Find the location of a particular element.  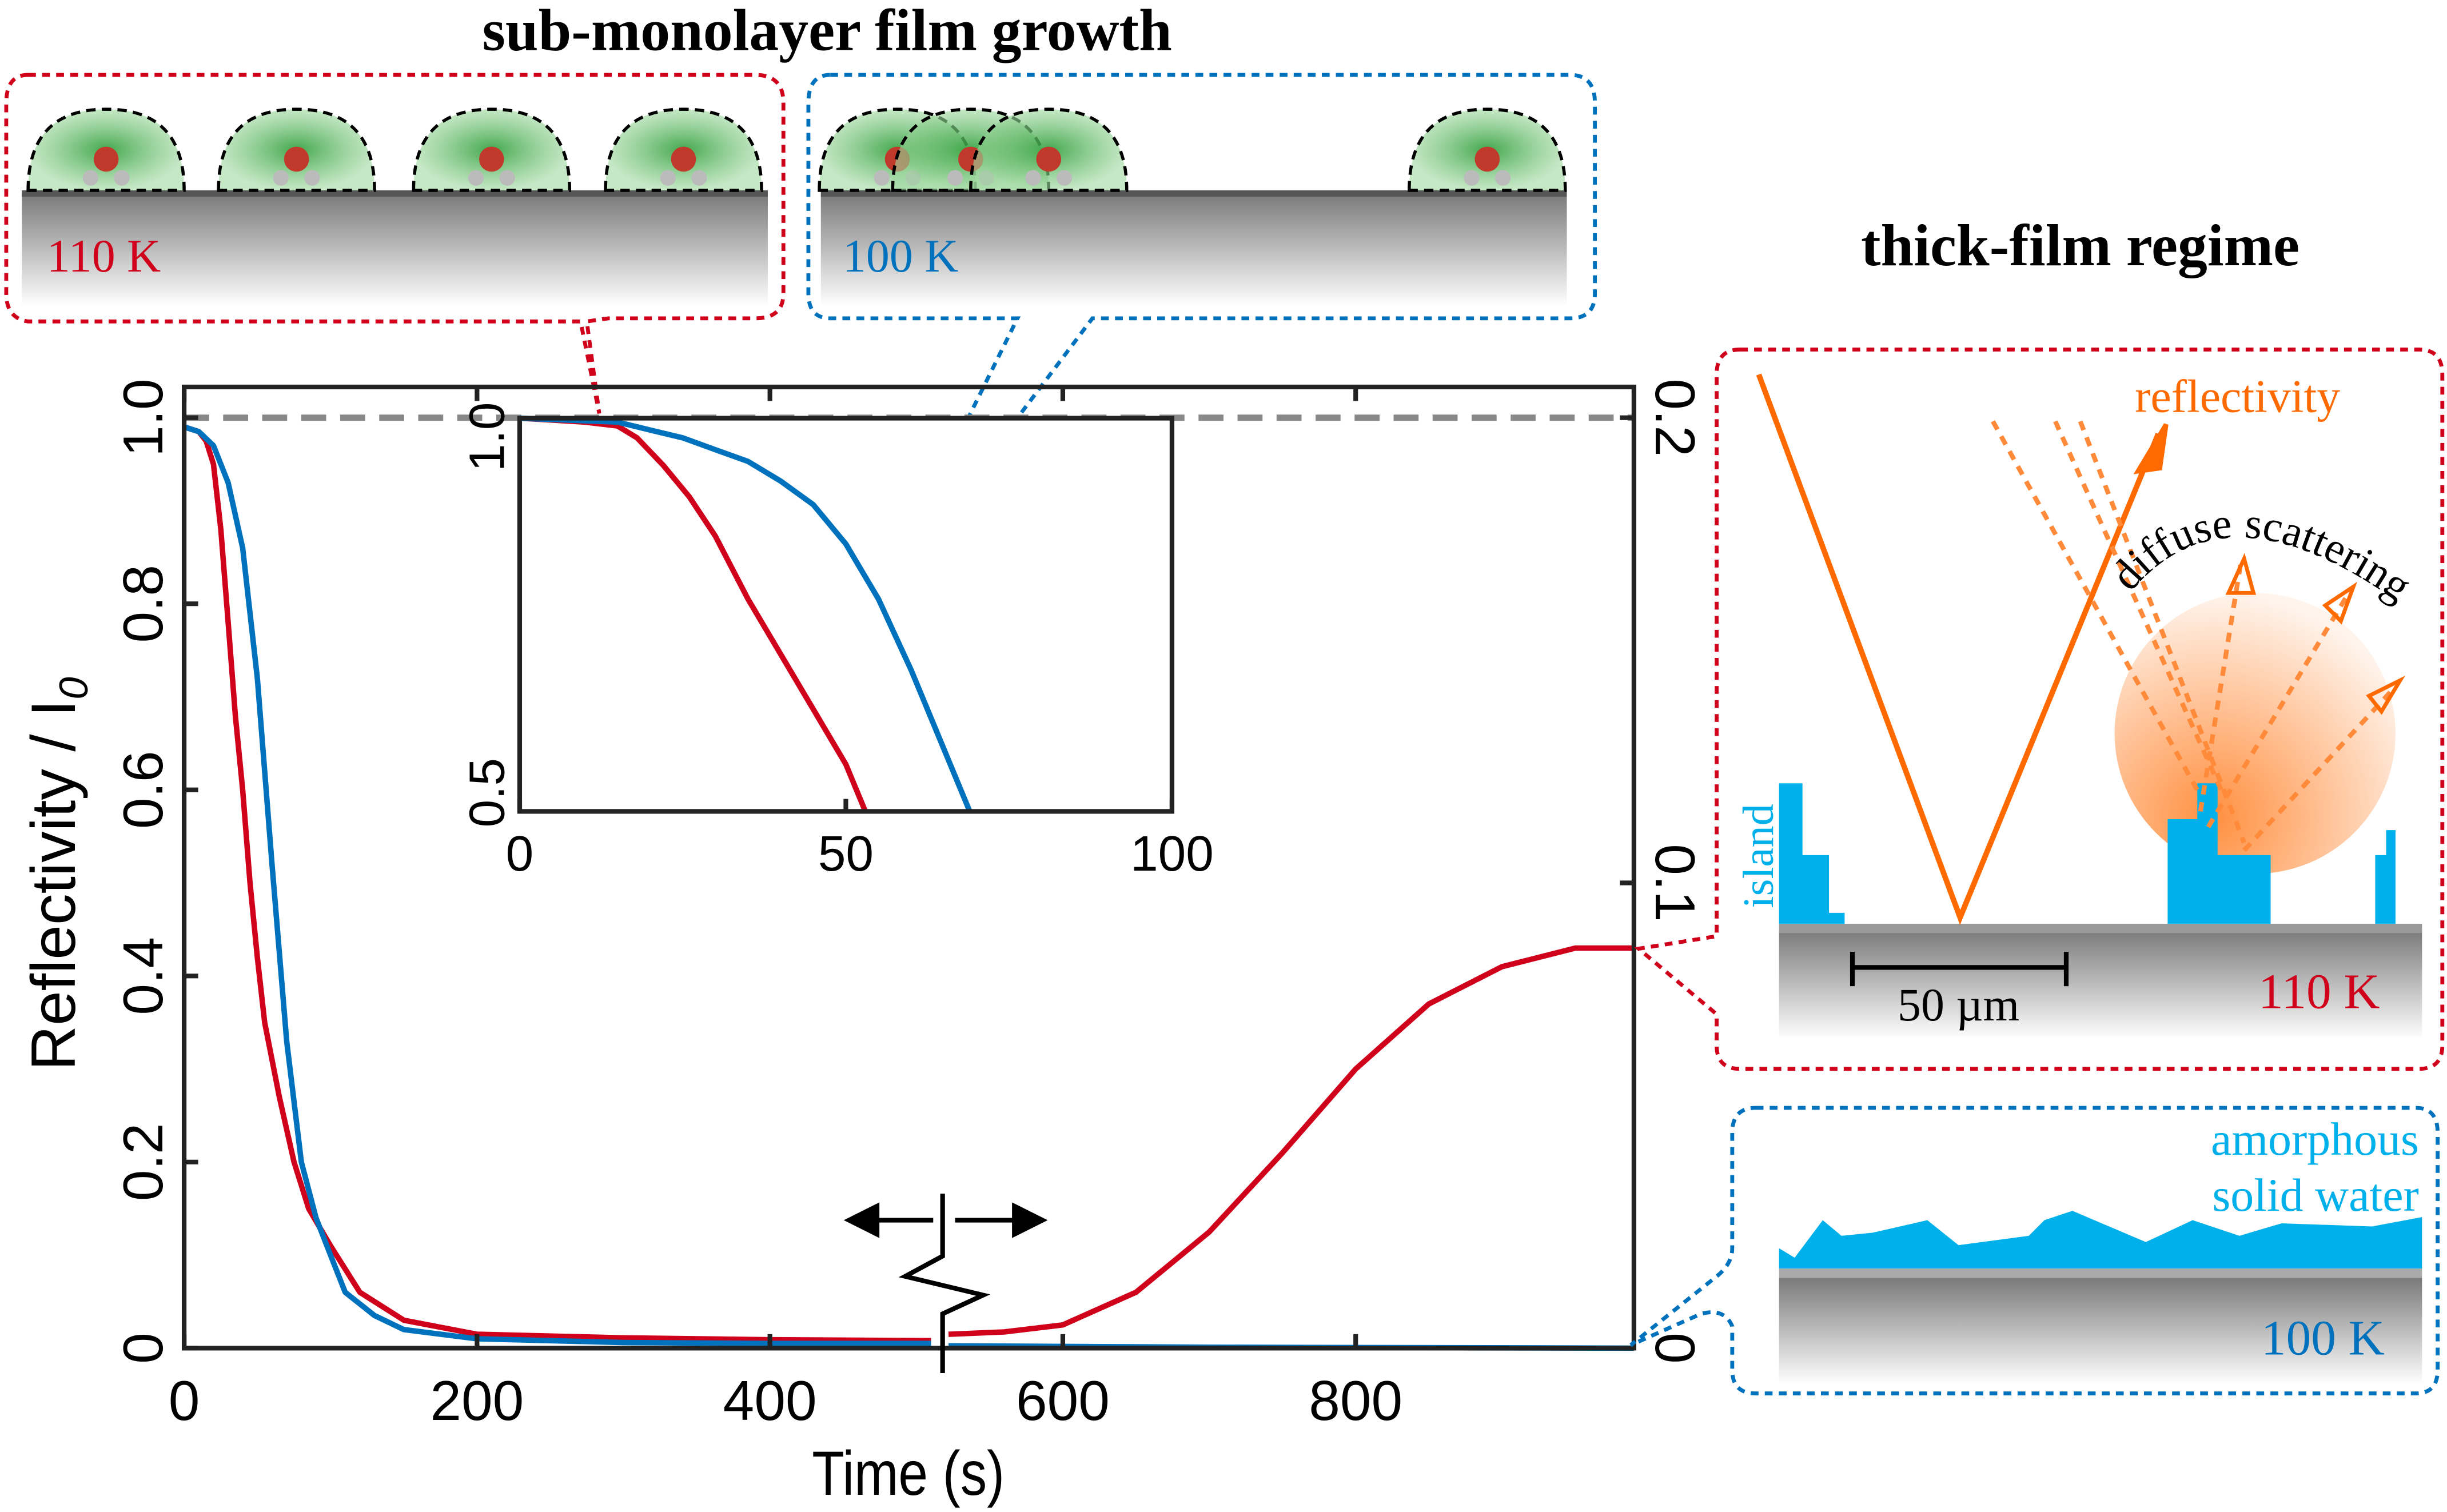

inset-x-tick-label: 0 is located at coordinates (520, 853).